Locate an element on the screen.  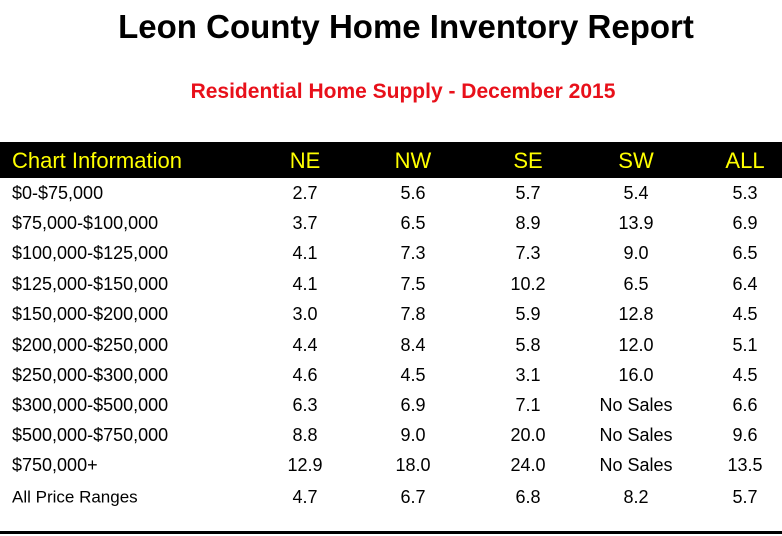
table-cell: 13.9 is located at coordinates (636, 223).